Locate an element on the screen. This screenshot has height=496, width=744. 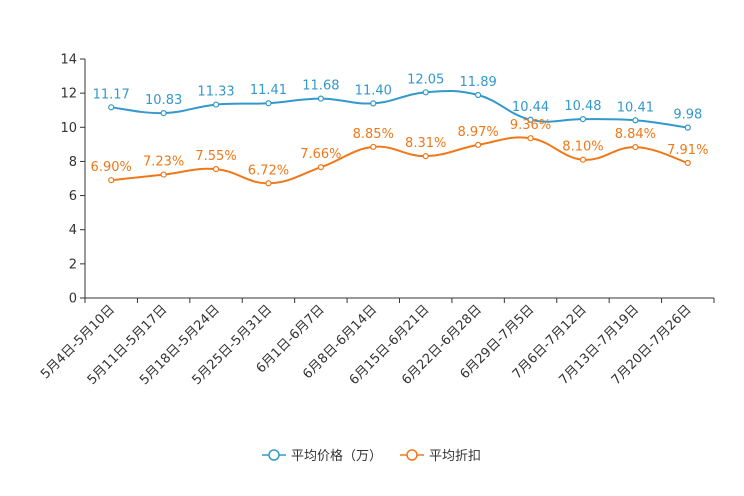
data-label: 11.40 is located at coordinates (373, 90).